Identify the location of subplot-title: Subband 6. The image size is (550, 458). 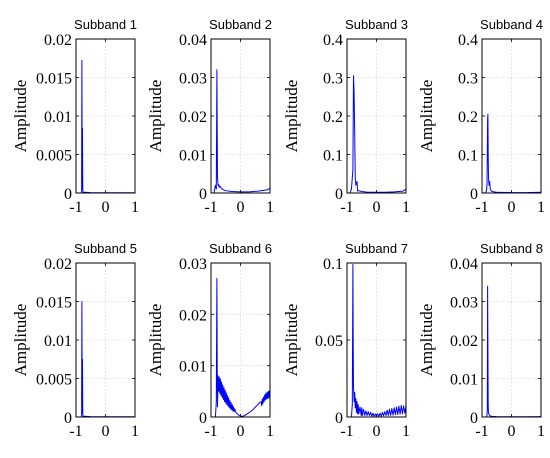
(240, 248).